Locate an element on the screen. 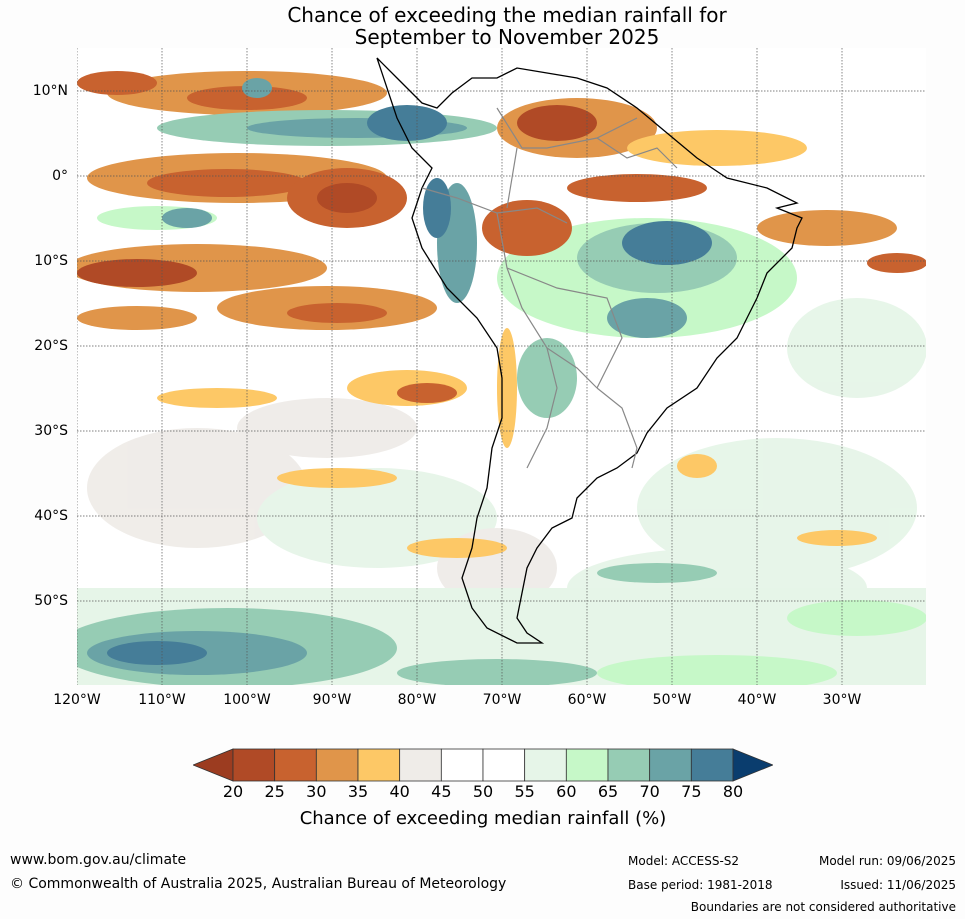  colorbar-tick-label: 25 is located at coordinates (274, 791).